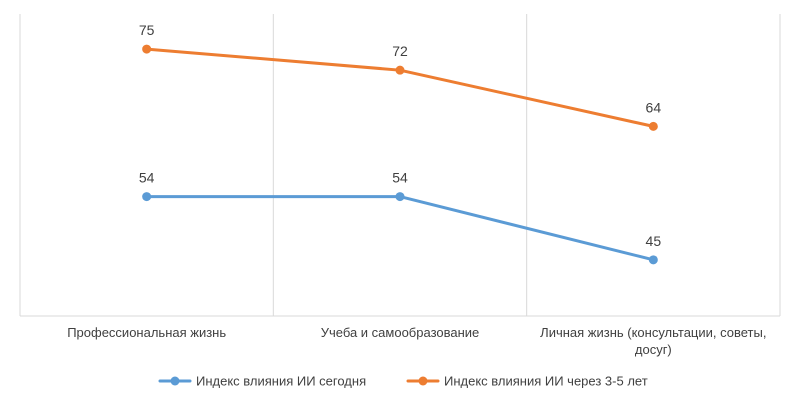 Image resolution: width=800 pixels, height=405 pixels. Describe the element at coordinates (654, 107) in the screenshot. I see `data-label: 64` at that location.